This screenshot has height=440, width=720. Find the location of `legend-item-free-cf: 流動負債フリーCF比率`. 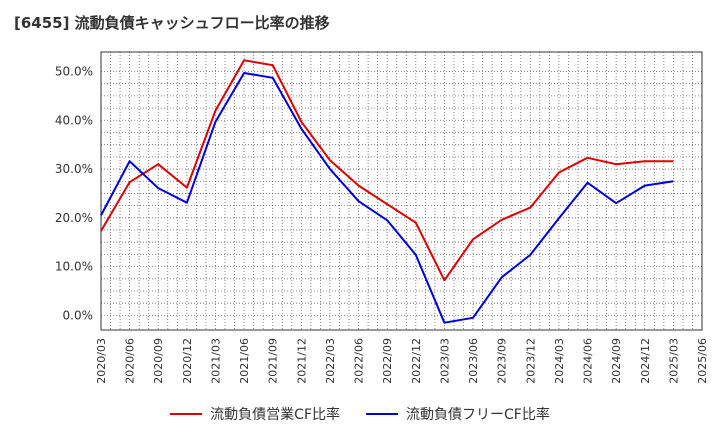

legend-item-free-cf: 流動負債フリーCF比率 is located at coordinates (458, 414).